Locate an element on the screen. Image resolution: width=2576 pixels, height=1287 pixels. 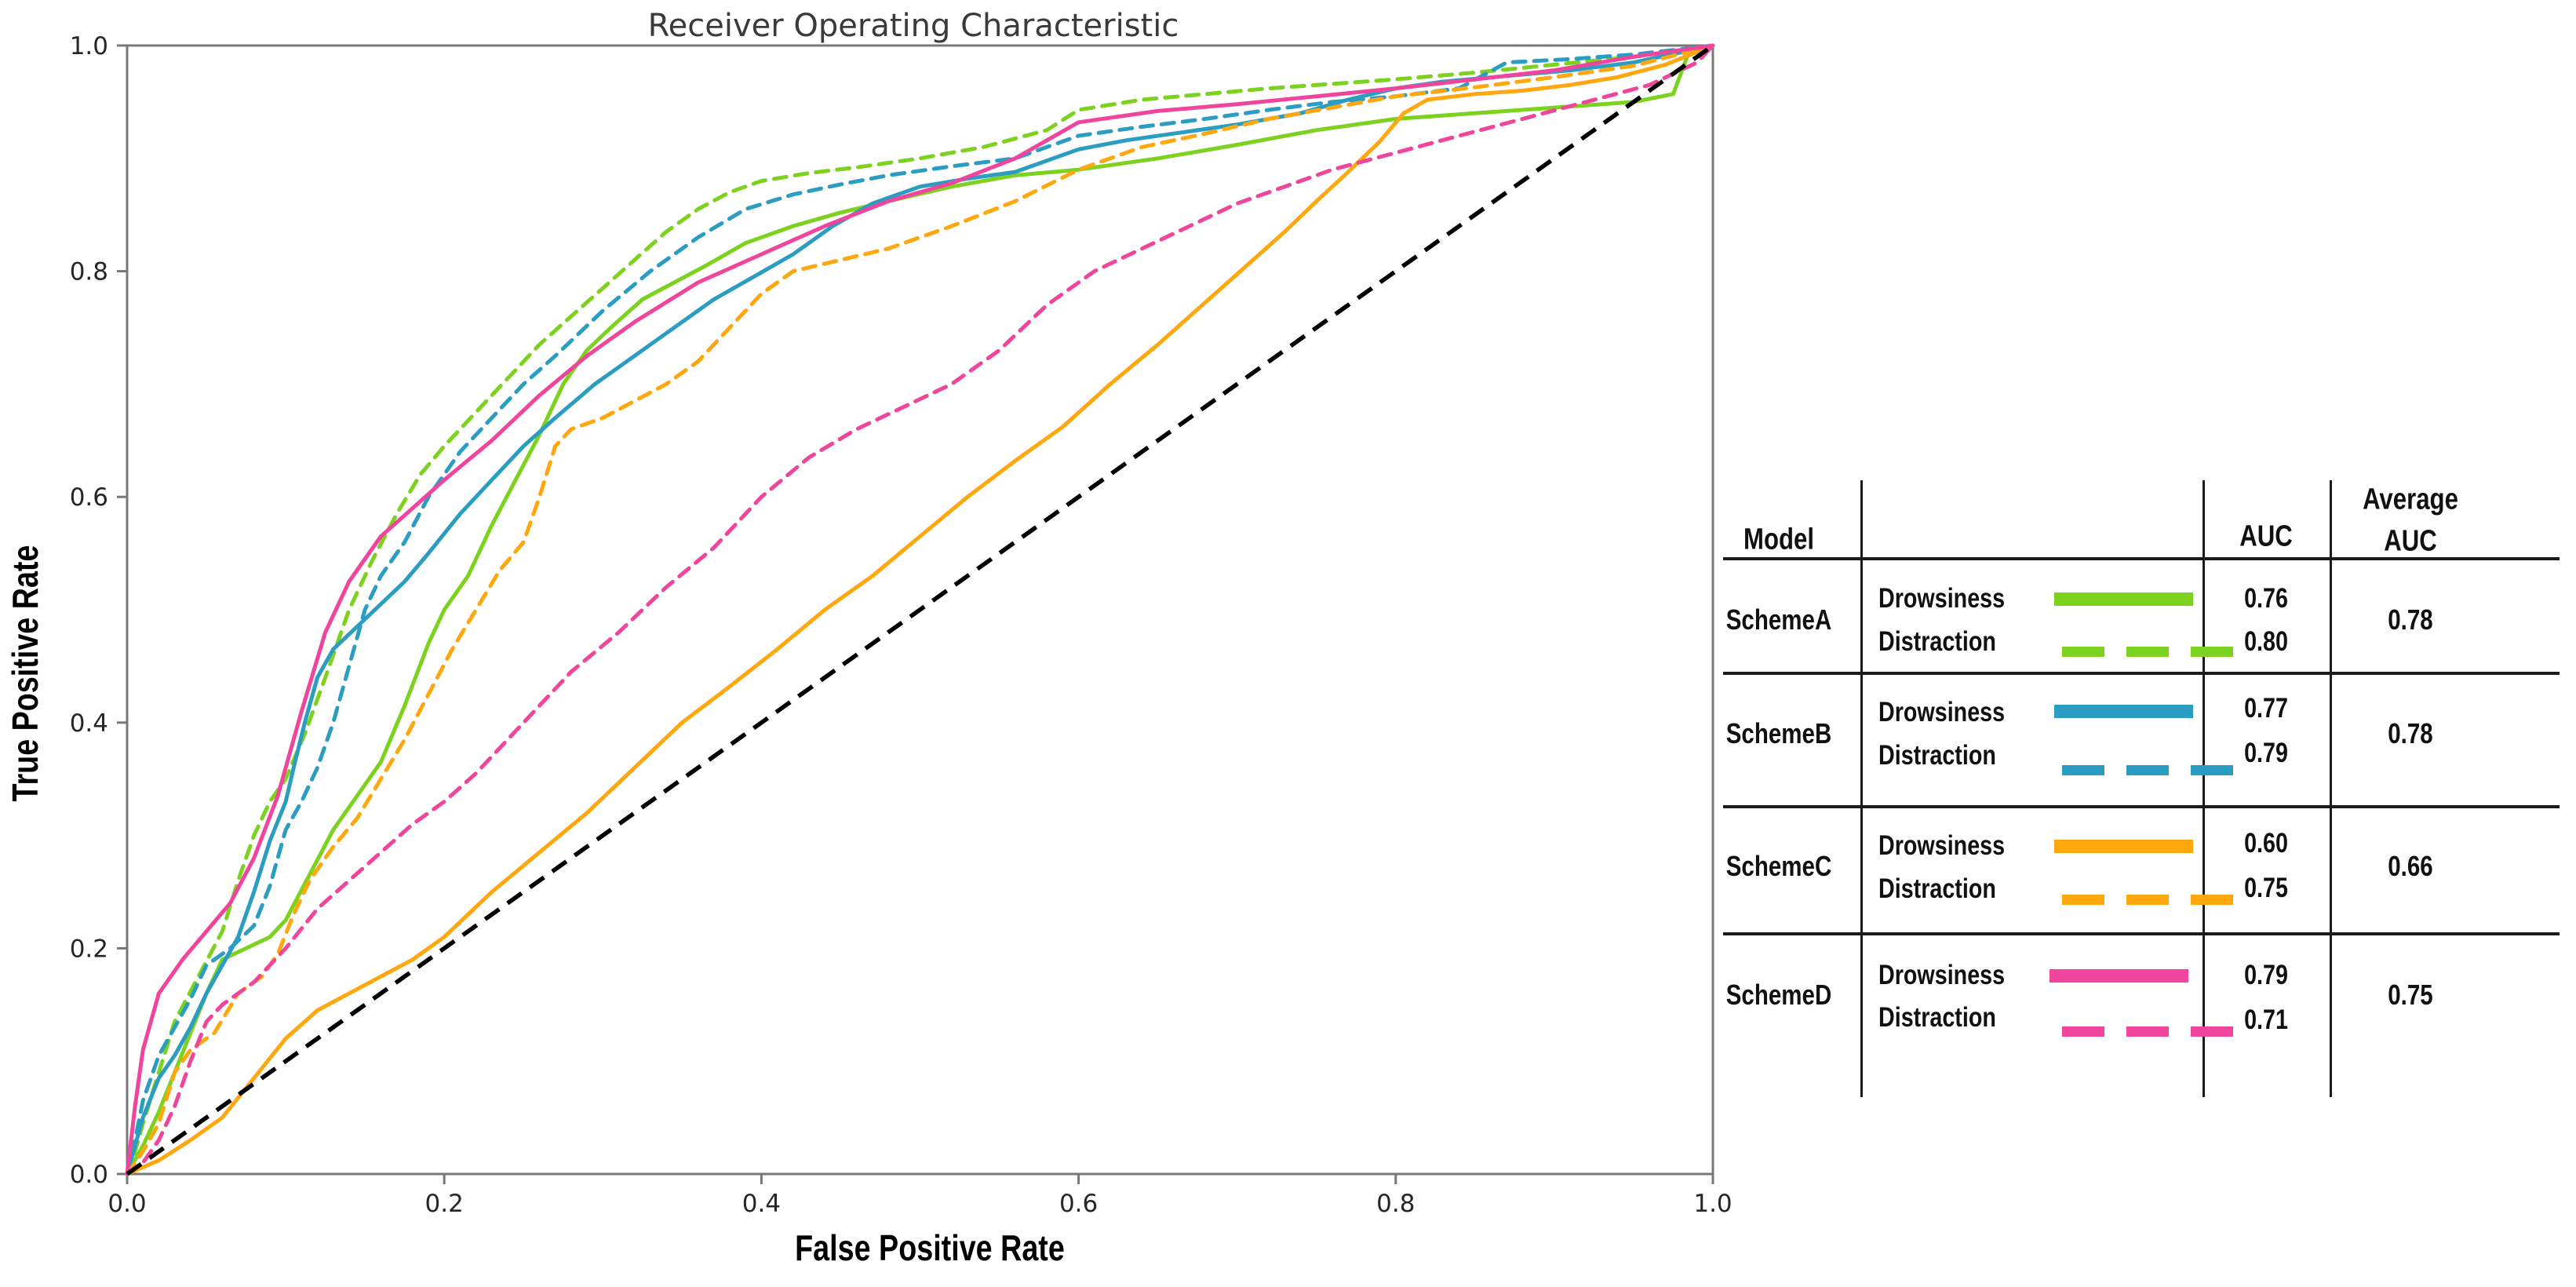
table-auc-value: 0.75 is located at coordinates (2266, 888).